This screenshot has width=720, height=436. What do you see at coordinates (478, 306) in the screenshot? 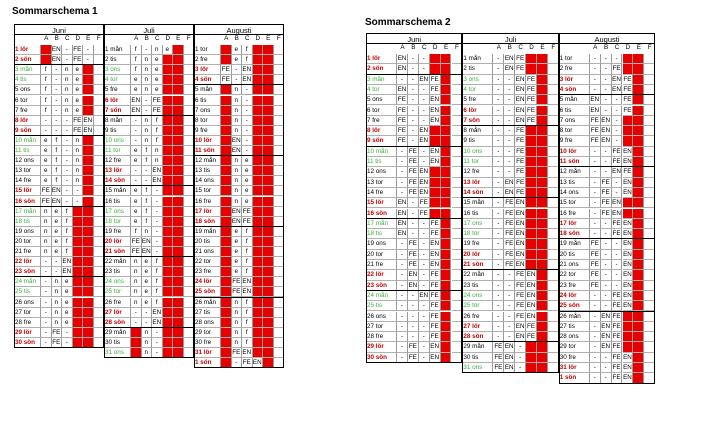
I see `day-cell: 25 tor` at bounding box center [478, 306].